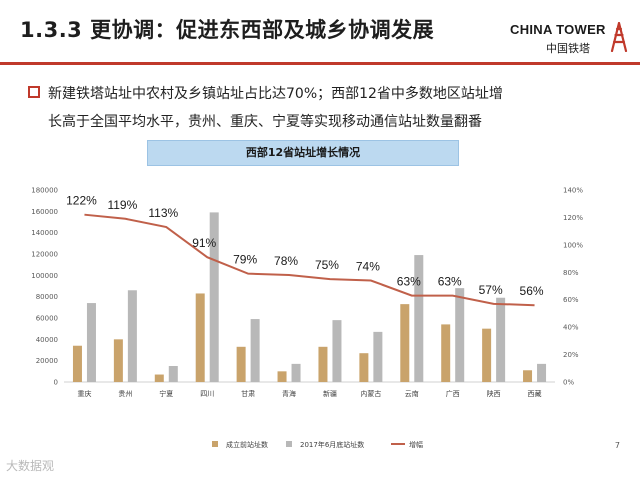 This screenshot has width=640, height=480. Describe the element at coordinates (44, 276) in the screenshot. I see `y-left-tick-label: 100000` at that location.